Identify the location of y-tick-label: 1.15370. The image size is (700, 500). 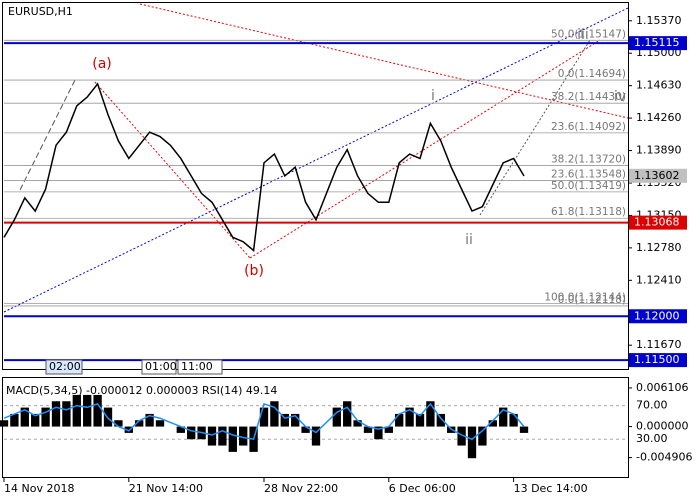
(659, 20).